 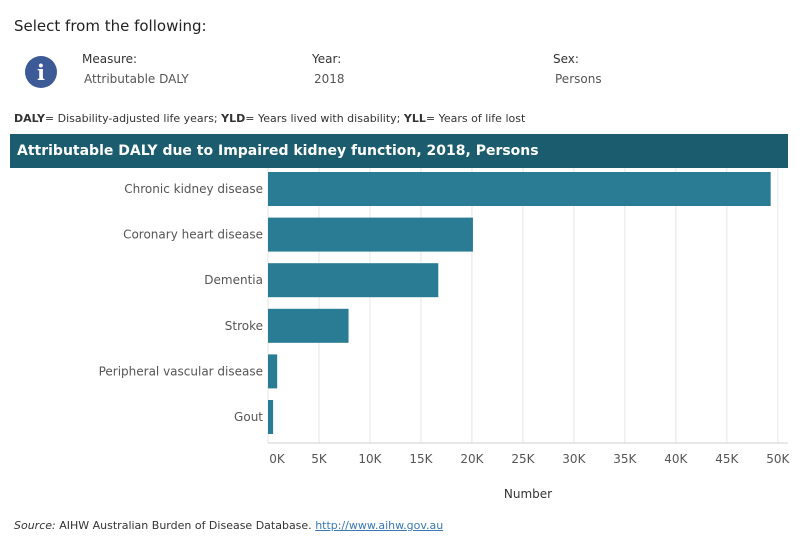 I want to click on category-label-3: Stroke, so click(x=244, y=326).